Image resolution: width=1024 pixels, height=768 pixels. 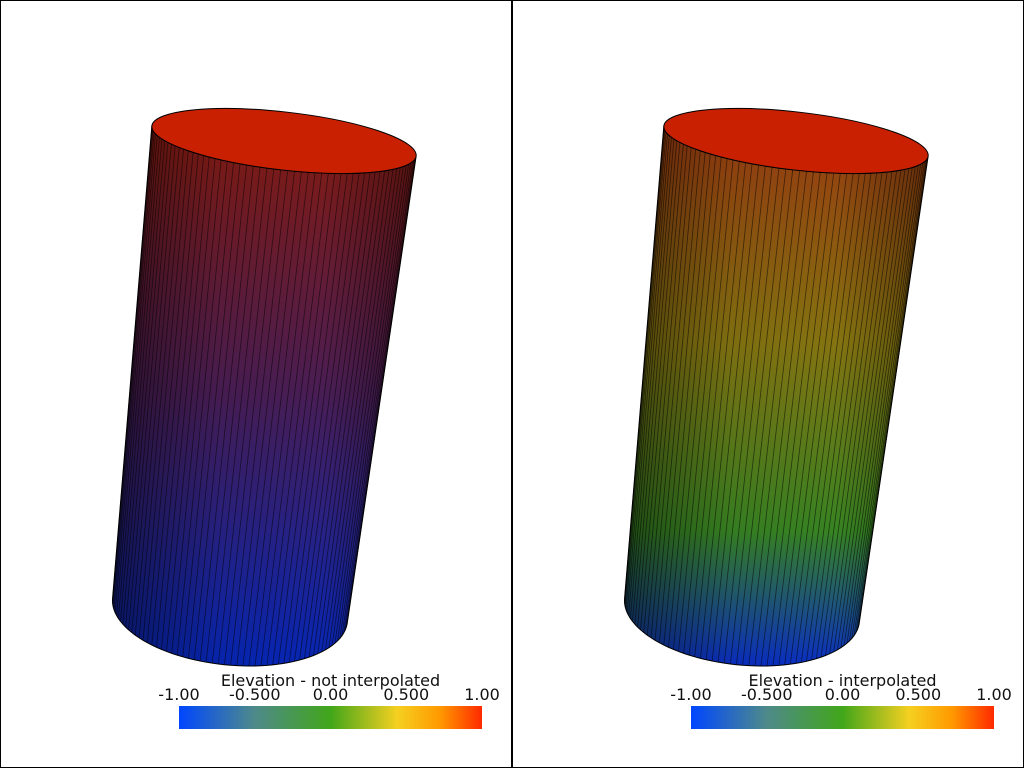 I want to click on scalar-bar-title: Elevation - interpolated, so click(x=842, y=680).